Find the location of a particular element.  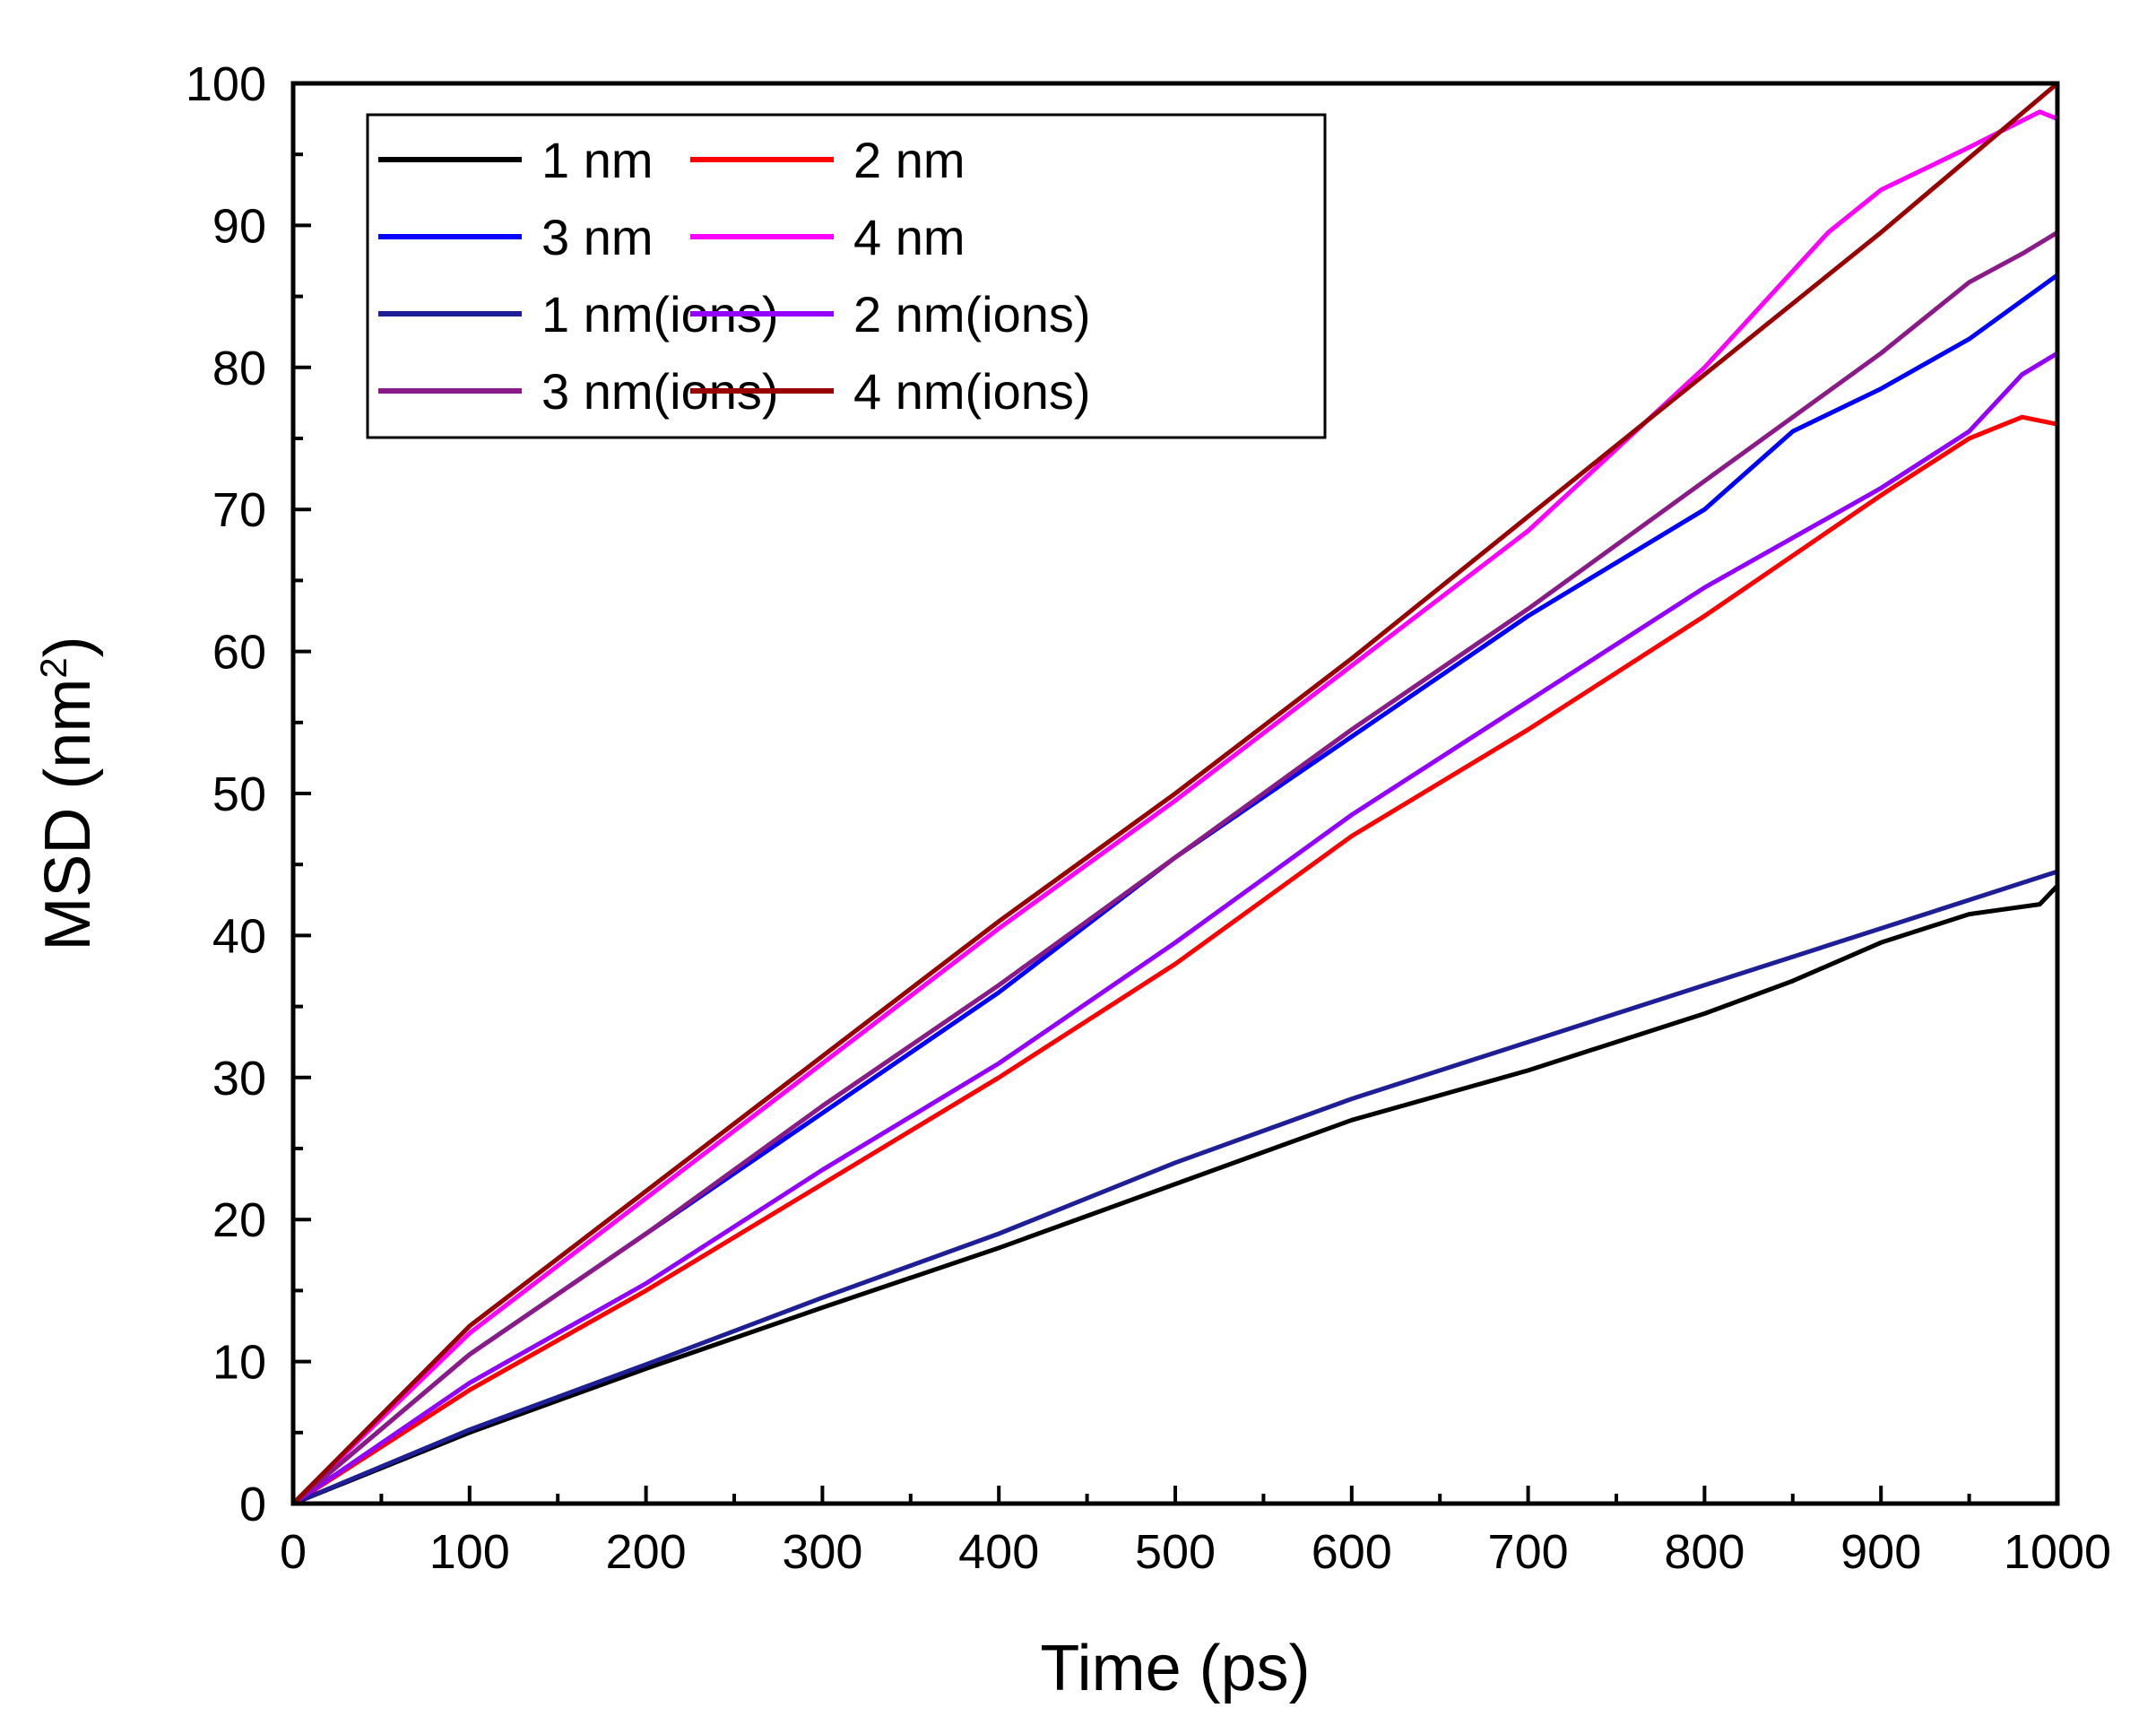

x-tick-label: 700 is located at coordinates (1528, 1552).